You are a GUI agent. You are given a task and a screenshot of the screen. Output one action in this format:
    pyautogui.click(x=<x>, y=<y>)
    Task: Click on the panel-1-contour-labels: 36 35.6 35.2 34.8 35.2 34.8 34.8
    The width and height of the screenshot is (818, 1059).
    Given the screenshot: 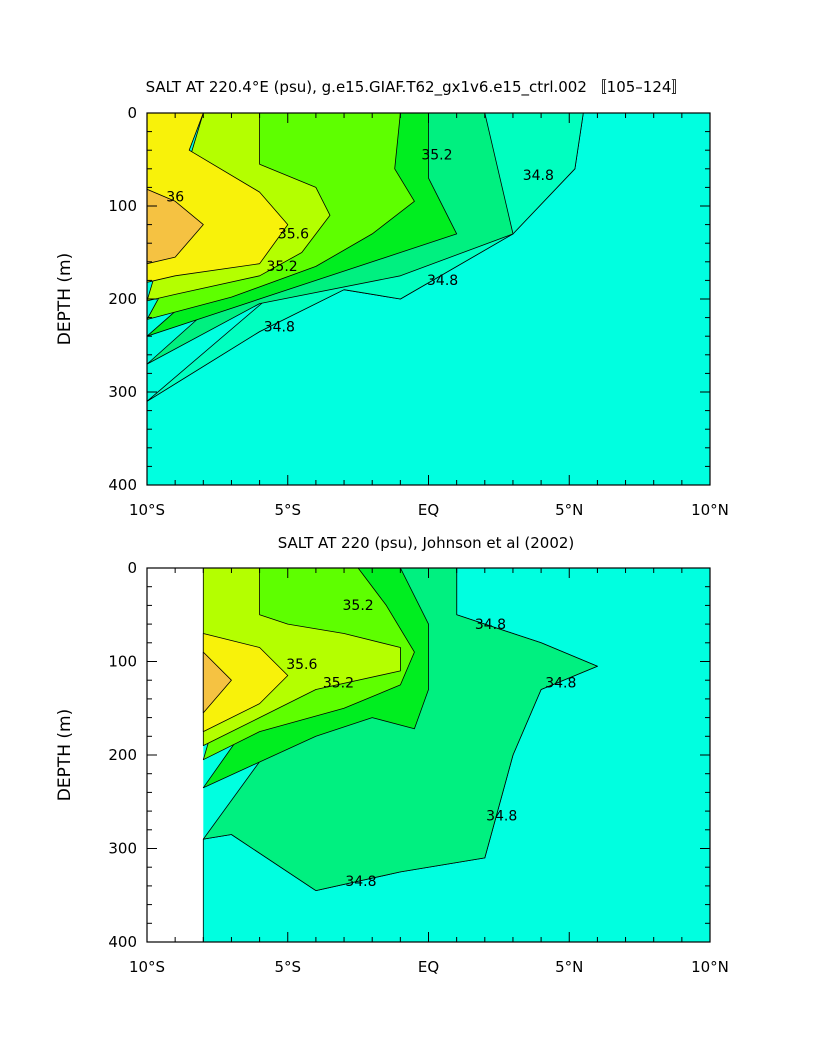 What is the action you would take?
    pyautogui.click(x=360, y=242)
    